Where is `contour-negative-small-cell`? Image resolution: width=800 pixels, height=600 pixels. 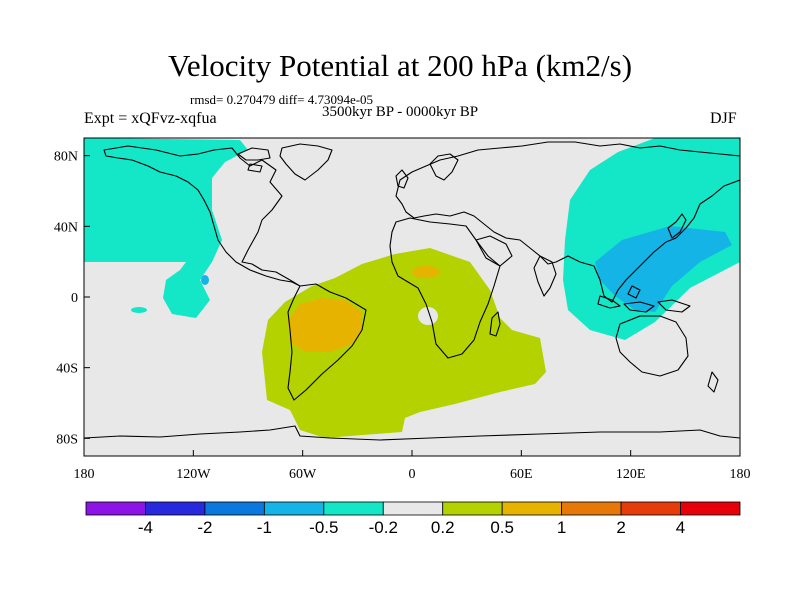
contour-negative-small-cell is located at coordinates (139, 310).